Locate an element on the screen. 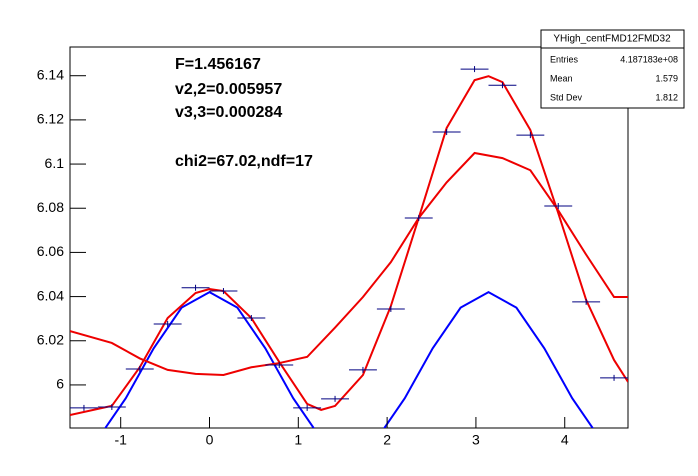 The image size is (698, 476). stats-value: 4.187183e+08 is located at coordinates (649, 59).